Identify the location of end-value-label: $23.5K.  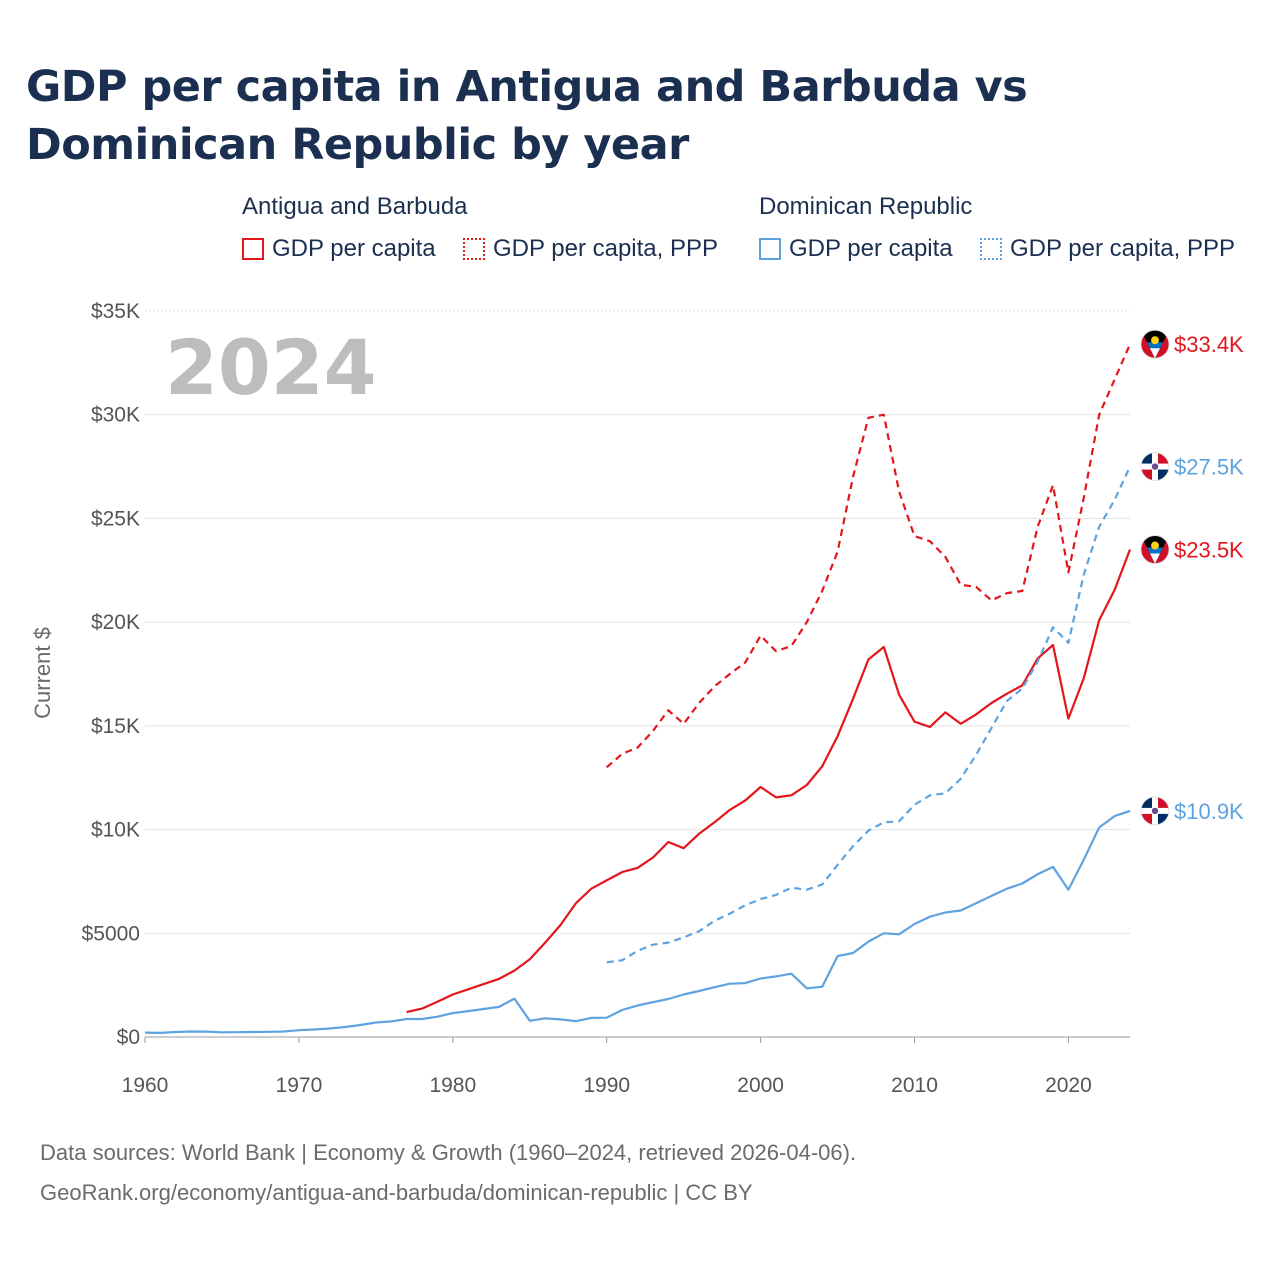
(1209, 550).